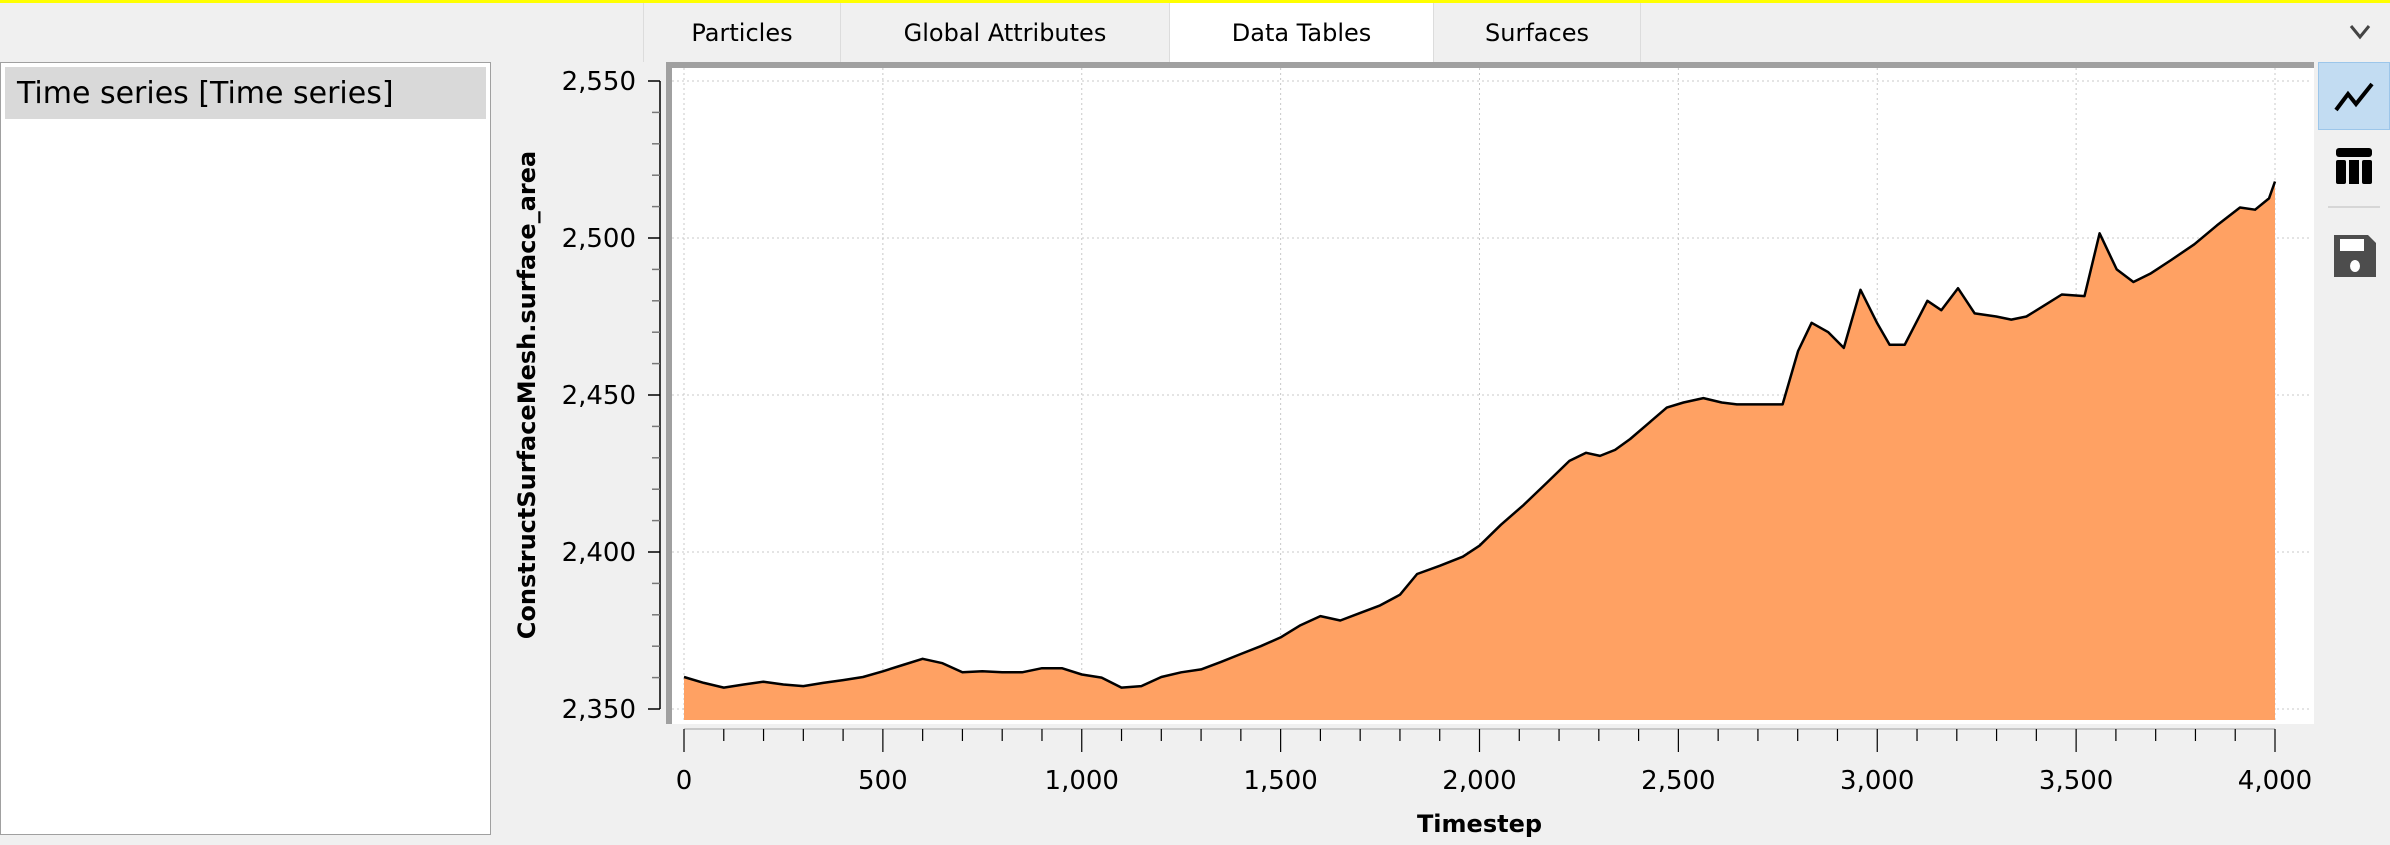 The width and height of the screenshot is (2390, 845). I want to click on table-icon, so click(2354, 166).